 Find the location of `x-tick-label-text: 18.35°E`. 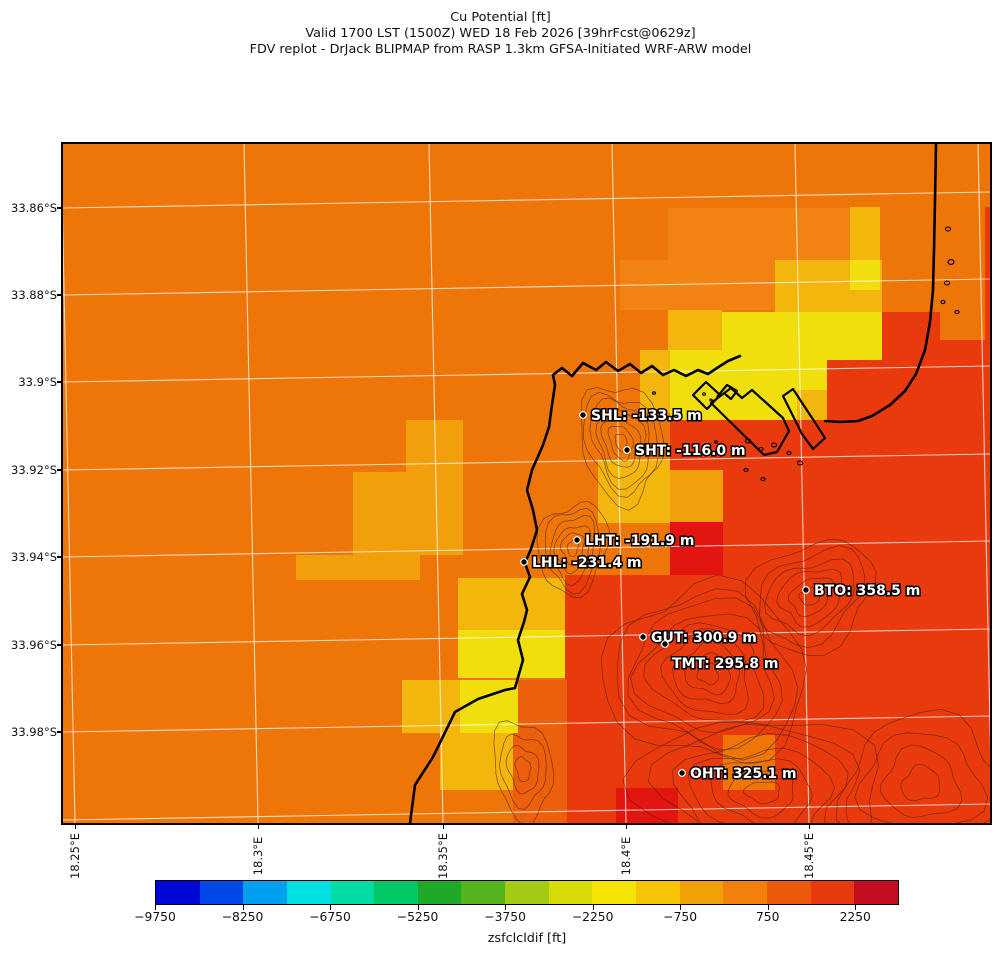

x-tick-label-text: 18.35°E is located at coordinates (443, 856).